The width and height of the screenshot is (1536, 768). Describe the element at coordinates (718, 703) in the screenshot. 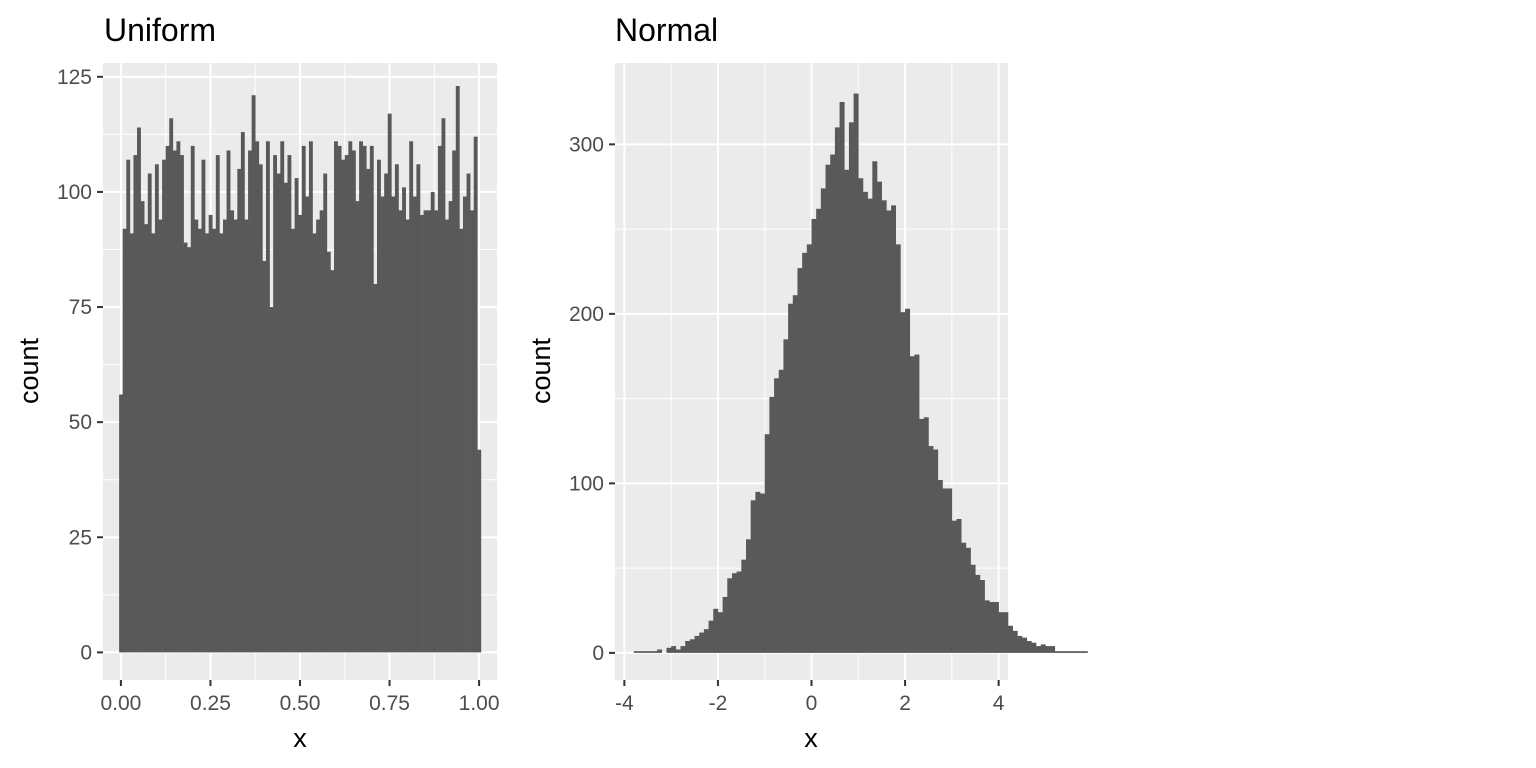

I see `x-tick-label: -2` at that location.